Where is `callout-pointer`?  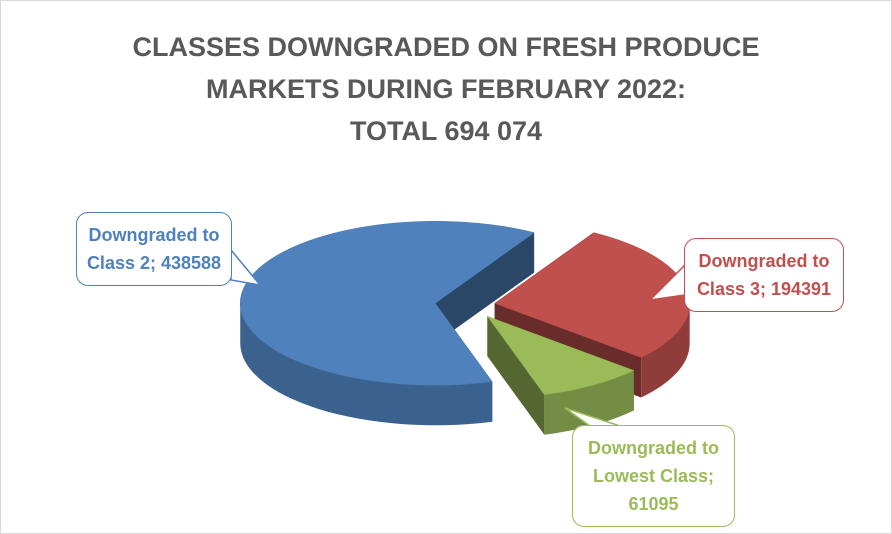
callout-pointer is located at coordinates (246, 267).